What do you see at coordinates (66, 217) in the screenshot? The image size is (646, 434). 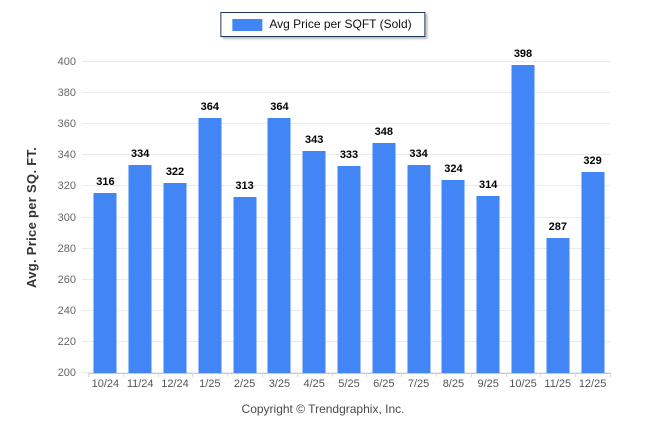 I see `y-tick-label: 300` at bounding box center [66, 217].